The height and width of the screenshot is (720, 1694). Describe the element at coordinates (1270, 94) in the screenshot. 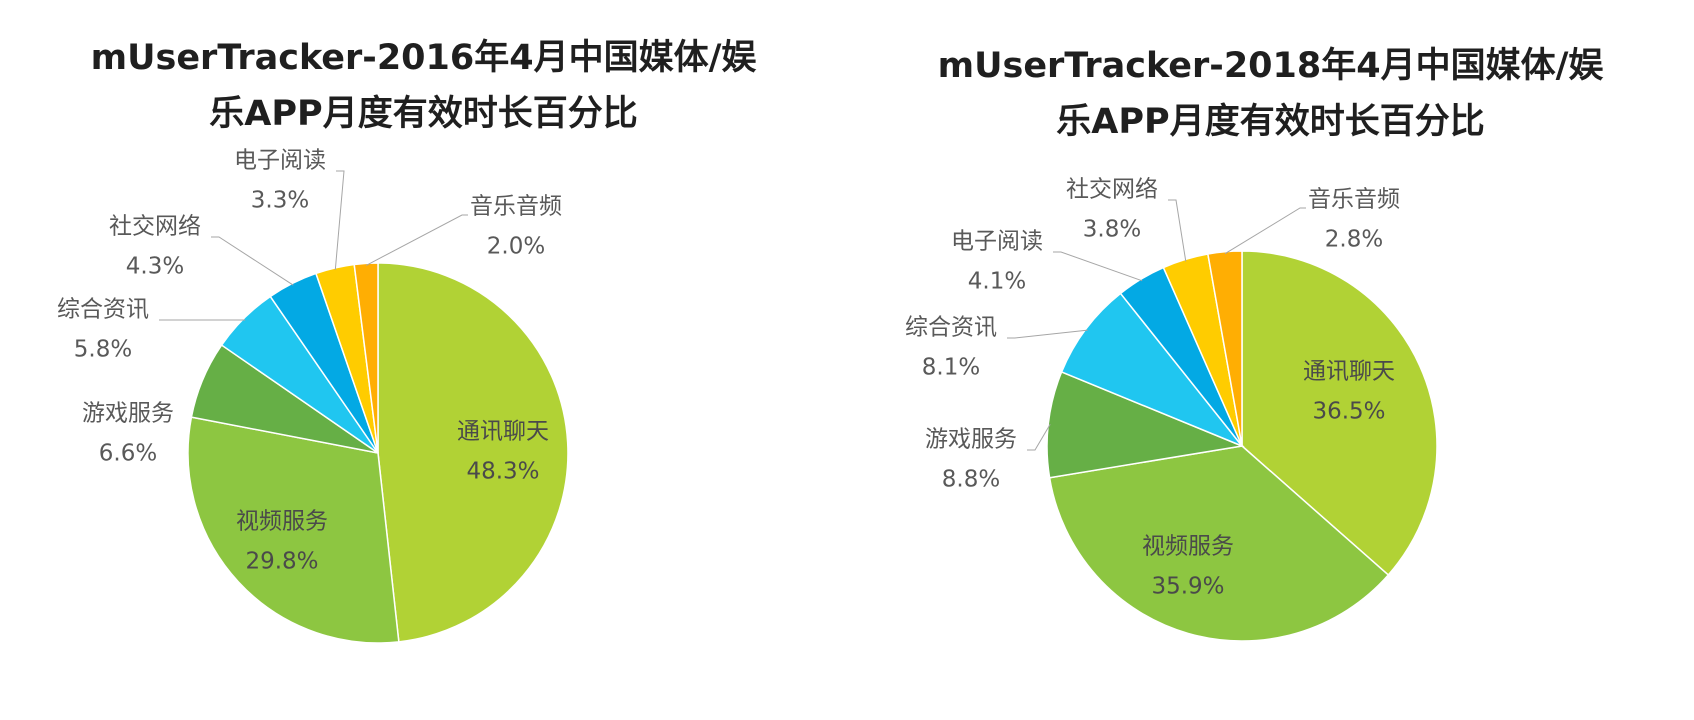

I see `chart-title: mUserTracker-2018年4月中国媒体/娱 乐APP月度有效时长百分比` at that location.